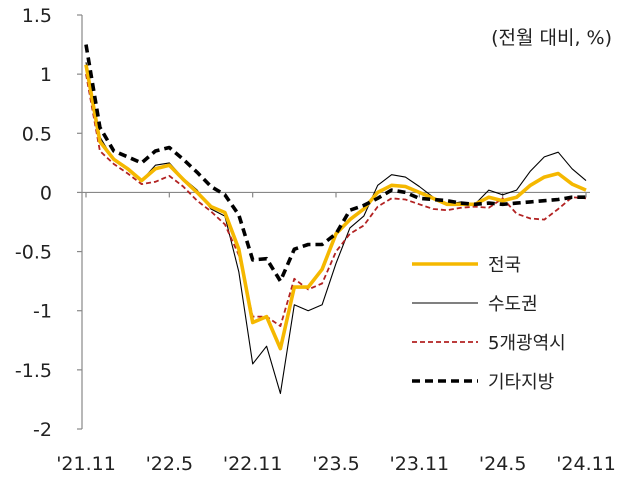 Image resolution: width=635 pixels, height=486 pixels. Describe the element at coordinates (336, 464) in the screenshot. I see `x-tick-label: '23.5` at that location.